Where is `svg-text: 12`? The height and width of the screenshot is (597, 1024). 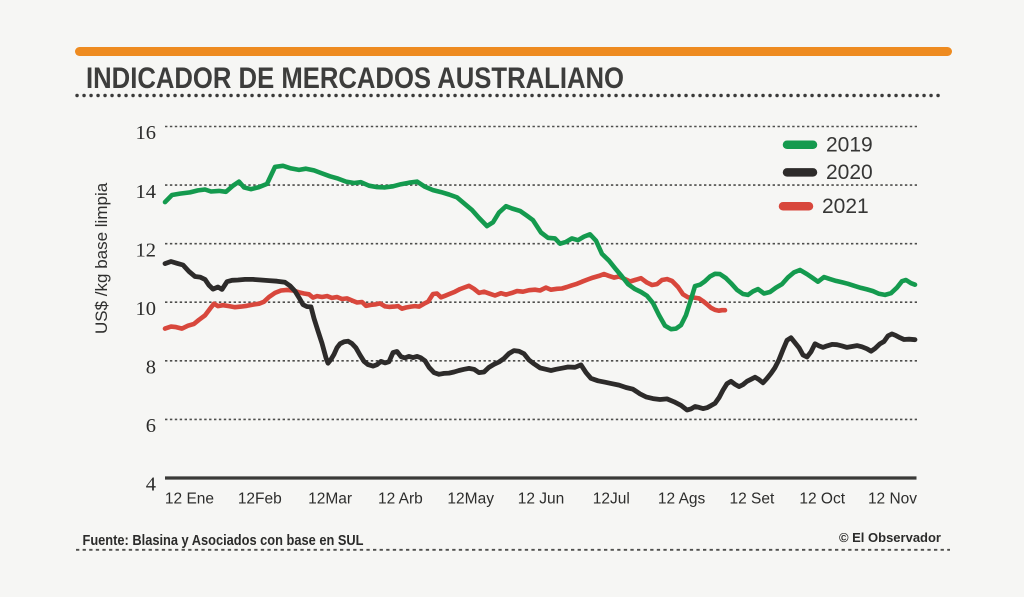 svg-text: 12 is located at coordinates (146, 250).